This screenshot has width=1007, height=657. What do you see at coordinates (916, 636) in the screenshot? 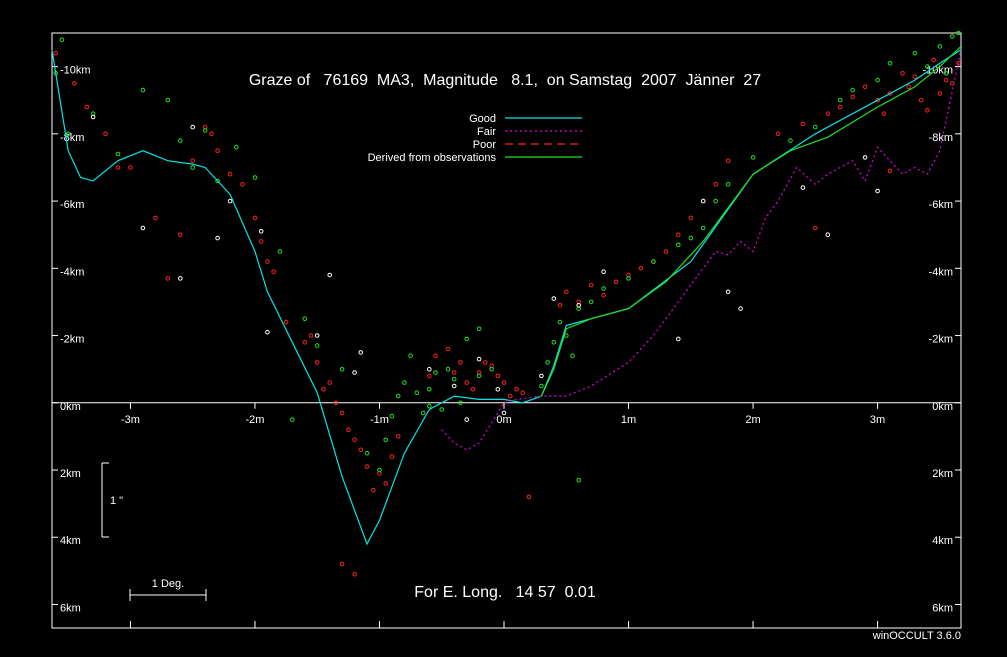
I see `software-credit: winOCCULT 3.6.0` at bounding box center [916, 636].